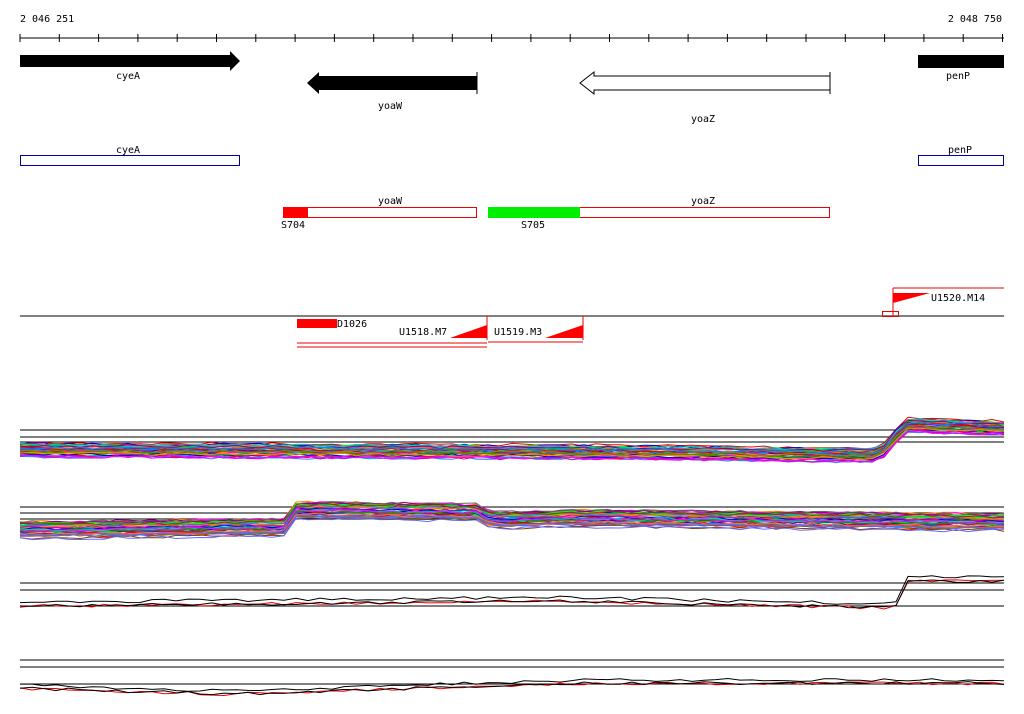 This screenshot has width=1024, height=714. I want to click on site-label: S705, so click(533, 225).